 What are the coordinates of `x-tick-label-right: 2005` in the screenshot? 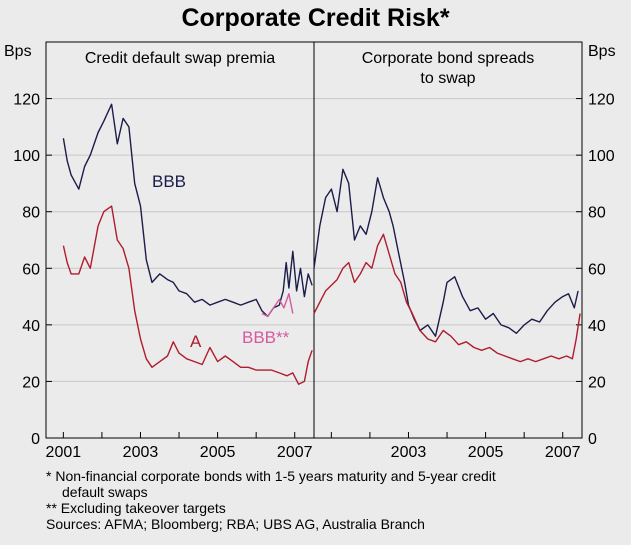 It's located at (486, 452).